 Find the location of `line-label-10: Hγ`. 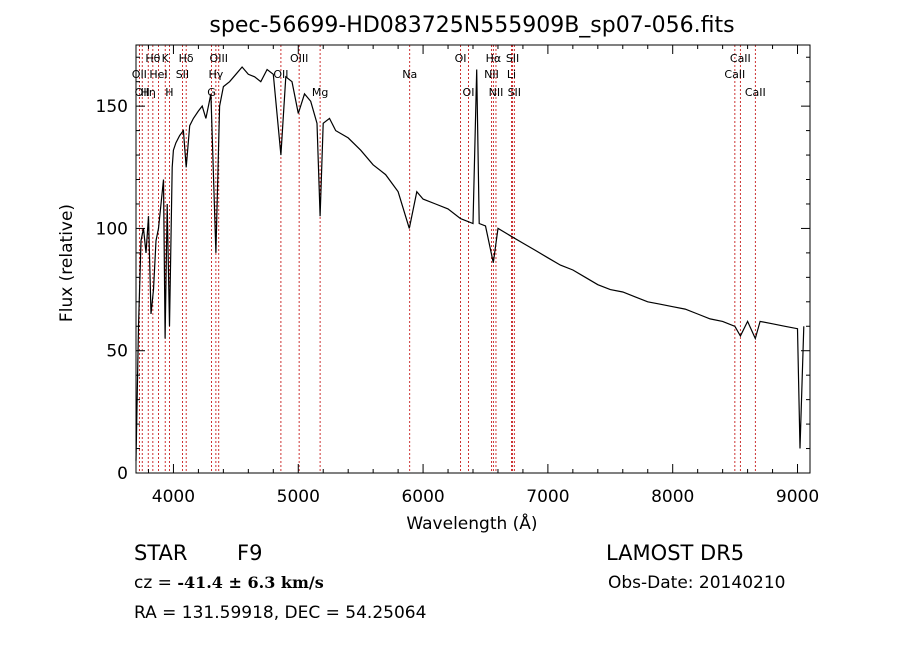

line-label-10: Hγ is located at coordinates (215, 74).